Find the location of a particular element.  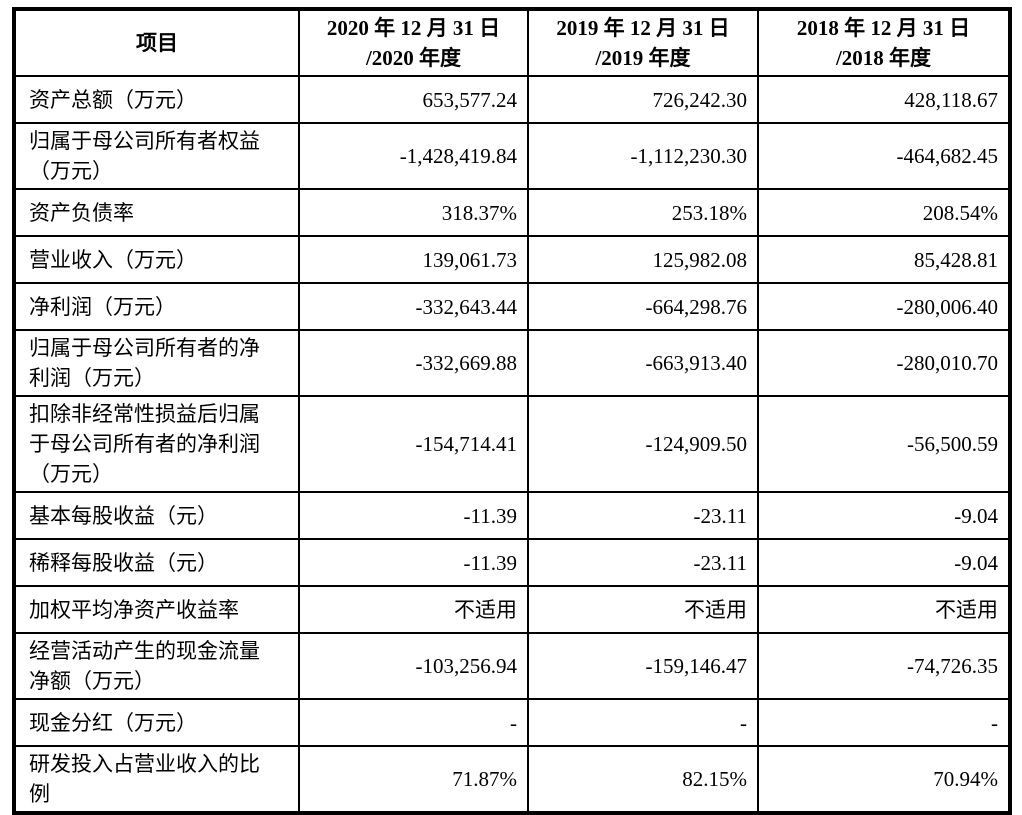

value-2020: 318.37% is located at coordinates (413, 212).